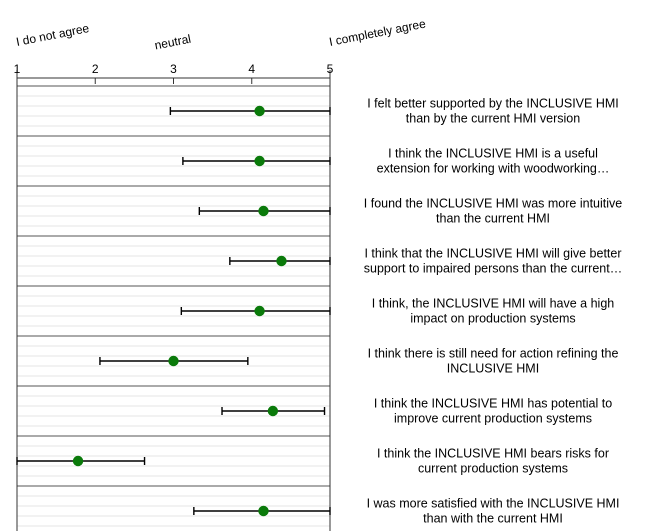  What do you see at coordinates (53, 35) in the screenshot?
I see `scale-anchor-label: I do not agree` at bounding box center [53, 35].